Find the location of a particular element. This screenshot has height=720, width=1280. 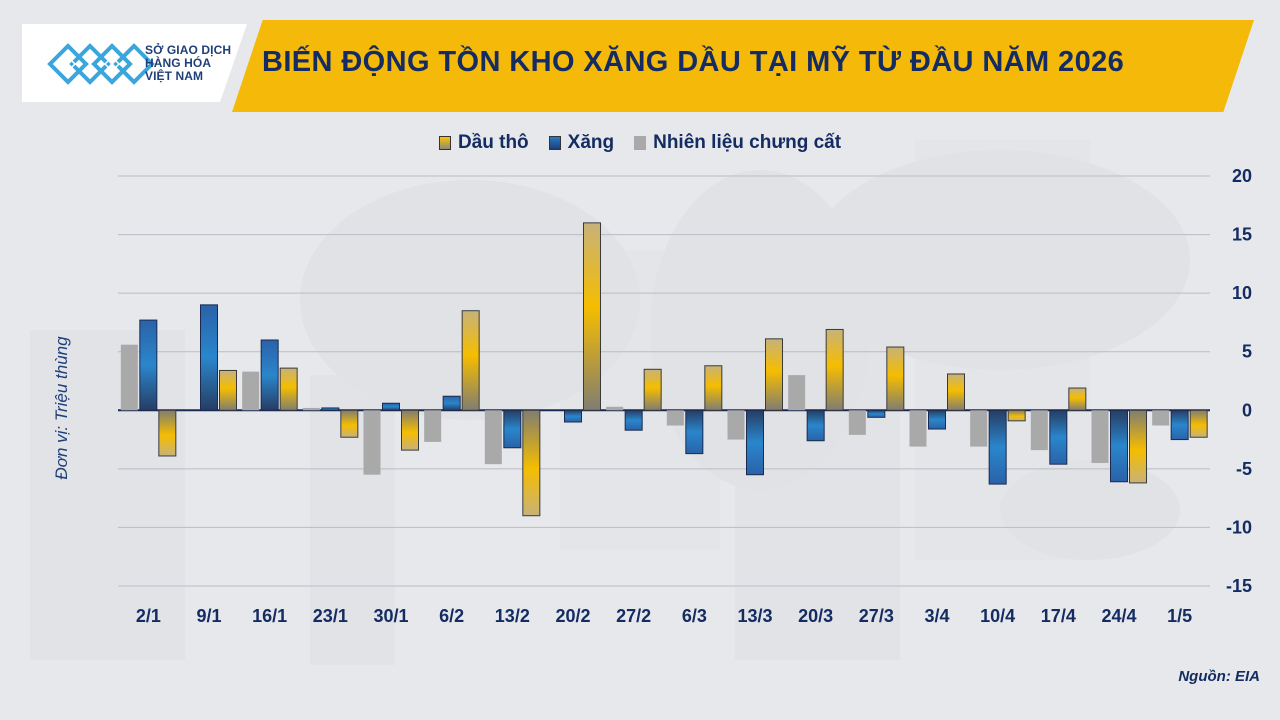

x-tick-label: 10/4 is located at coordinates (997, 616).